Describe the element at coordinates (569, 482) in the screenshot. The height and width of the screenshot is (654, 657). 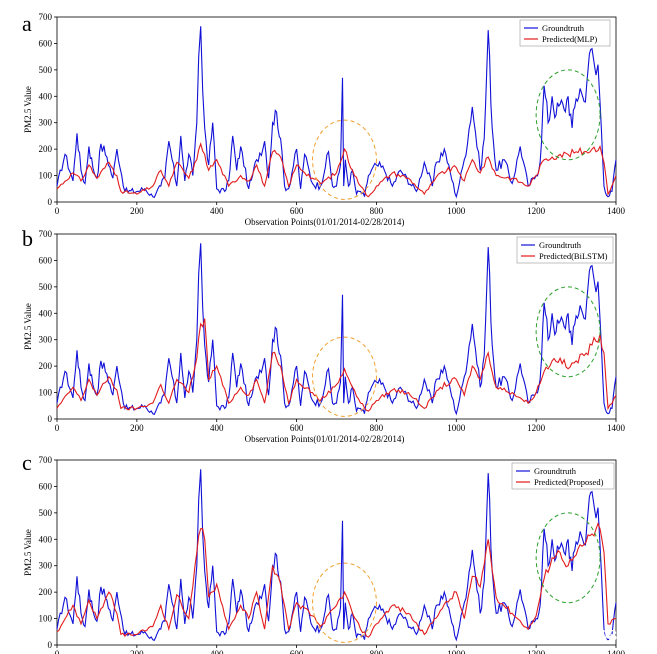
I see `legend-label-predicted: Predicted(Proposed)` at that location.